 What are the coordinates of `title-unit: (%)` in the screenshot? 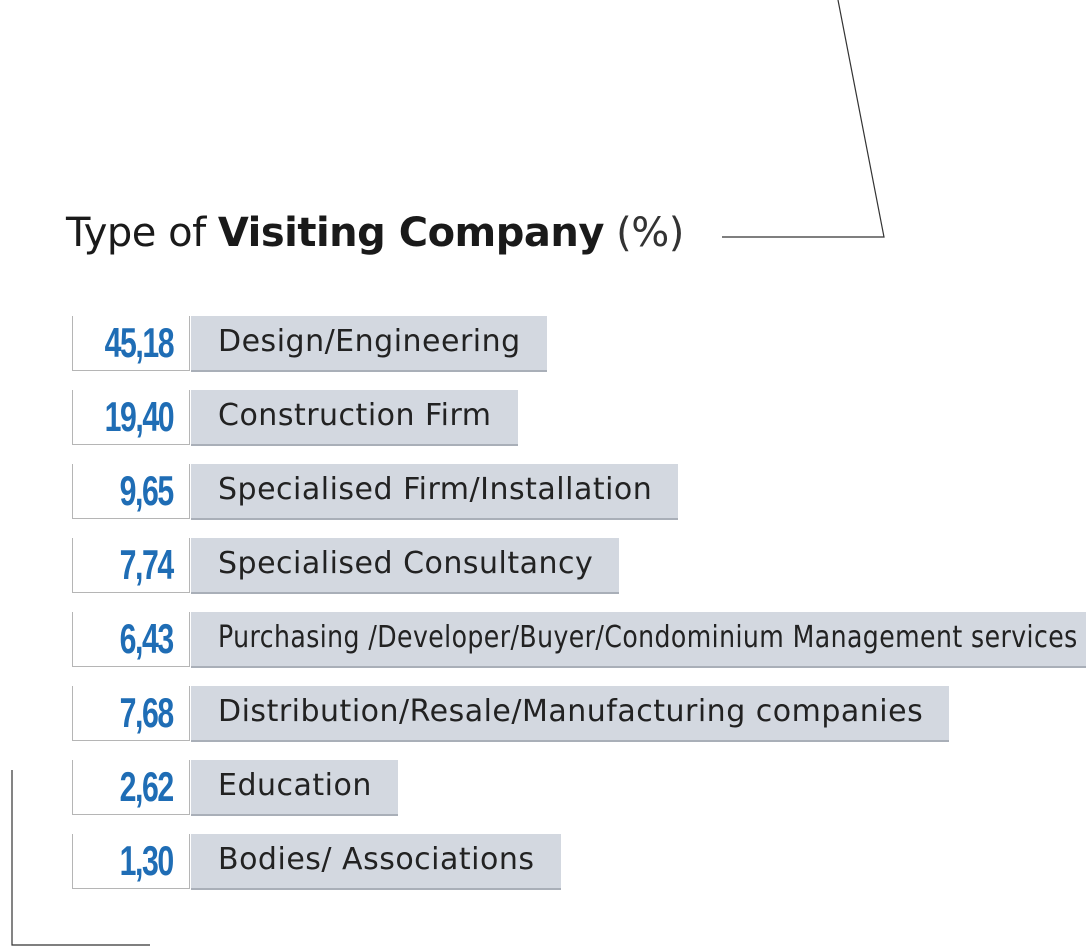 It's located at (650, 233).